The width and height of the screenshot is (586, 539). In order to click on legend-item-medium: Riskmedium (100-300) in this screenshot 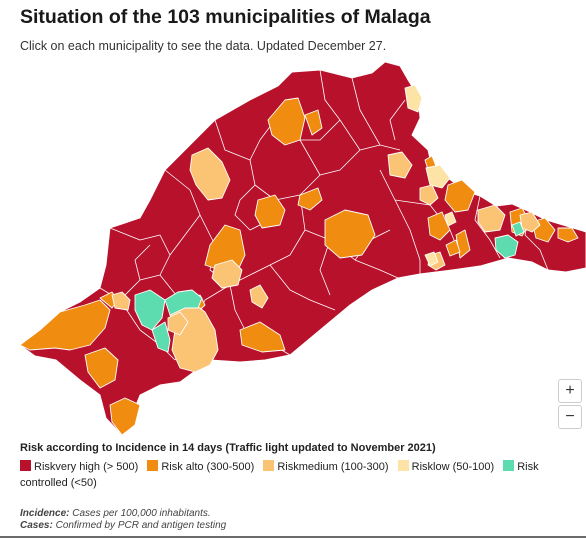, I will do `click(326, 466)`.